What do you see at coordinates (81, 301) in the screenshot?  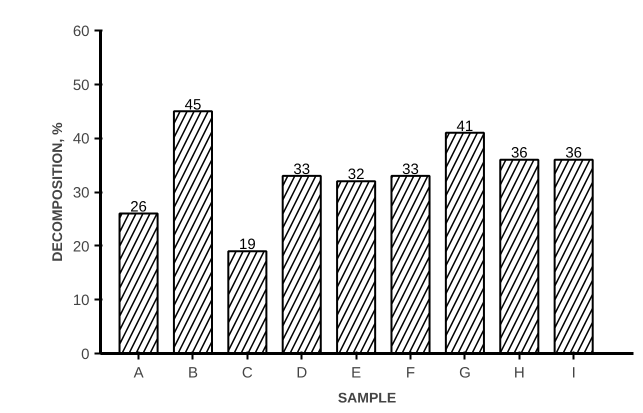 I see `y-tick-label: 10` at bounding box center [81, 301].